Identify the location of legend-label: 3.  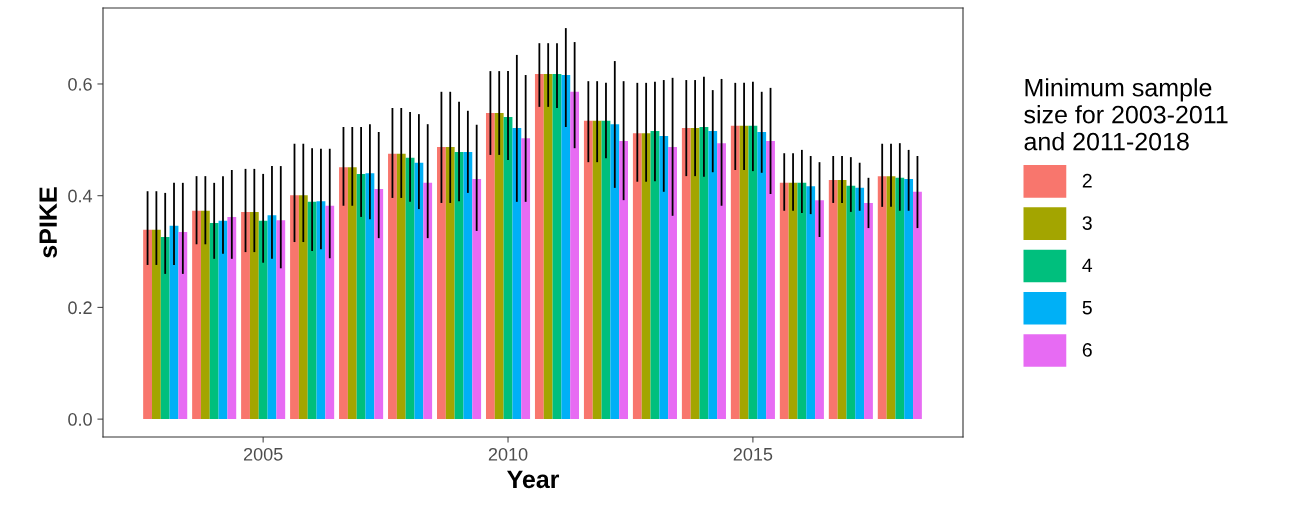
(1087, 223).